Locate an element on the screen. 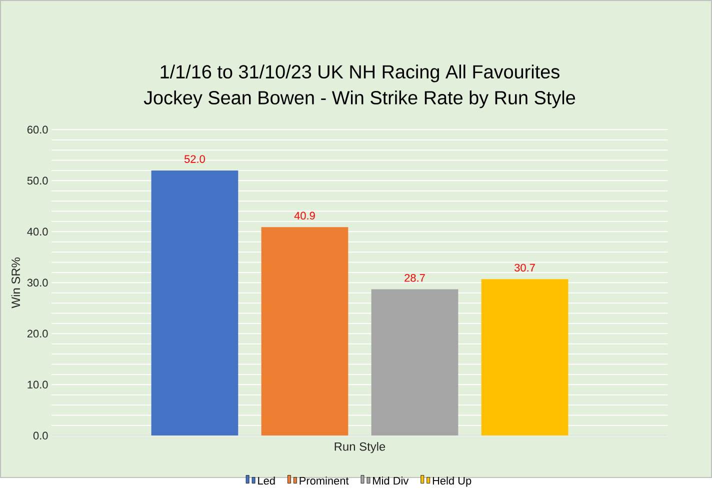 The width and height of the screenshot is (712, 490). data-label: 52.0 is located at coordinates (194, 159).